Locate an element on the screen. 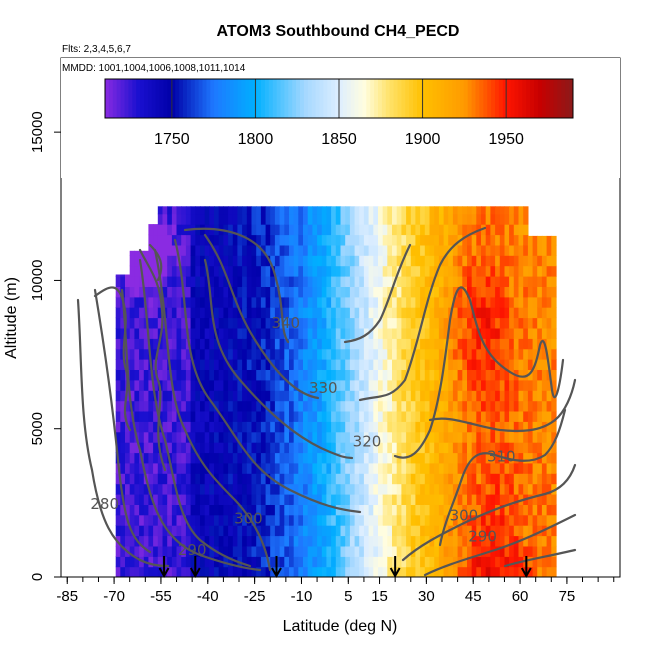 Image resolution: width=650 pixels, height=650 pixels. contour-280-line is located at coordinates (123, 433).